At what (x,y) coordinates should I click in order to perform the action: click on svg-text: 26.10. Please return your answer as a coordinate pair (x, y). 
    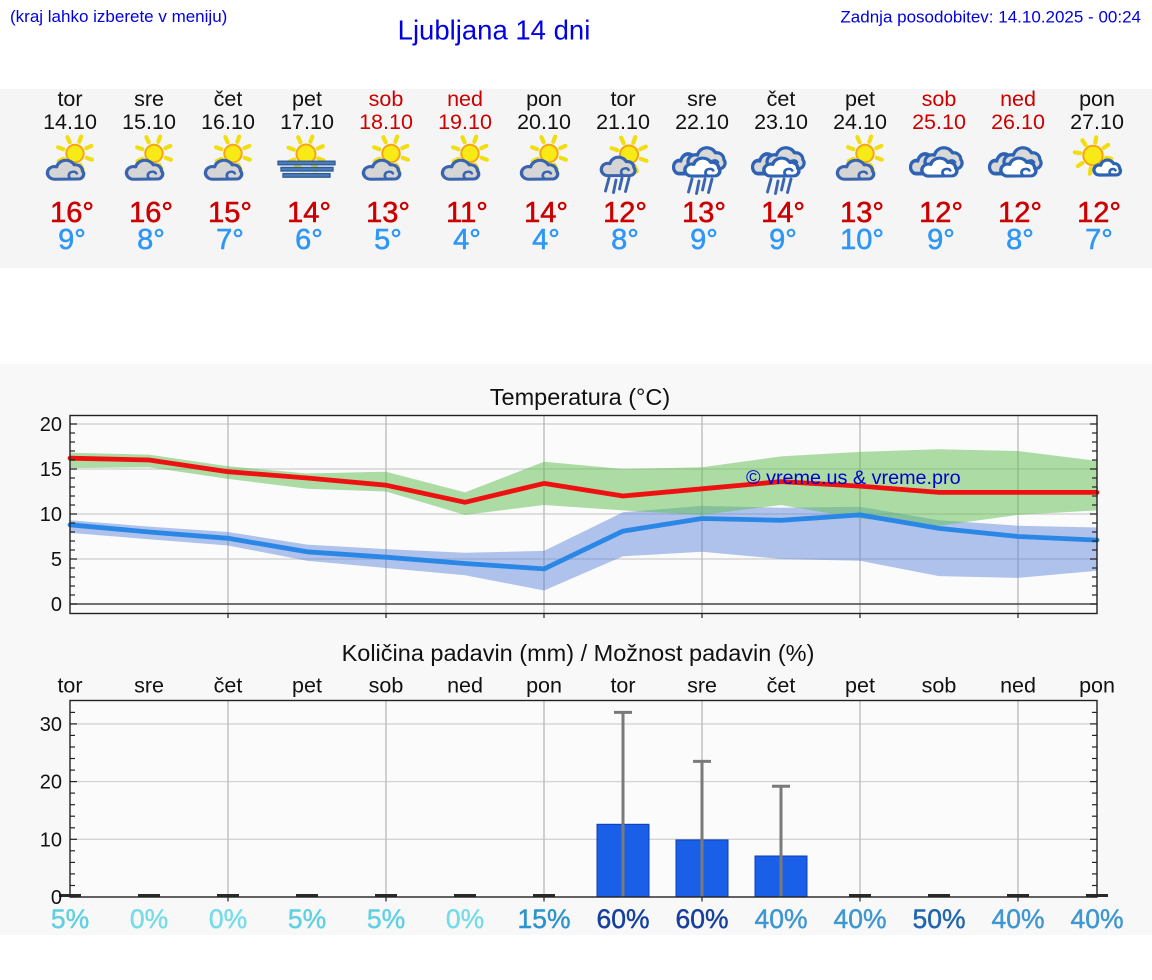
    Looking at the image, I should click on (1018, 122).